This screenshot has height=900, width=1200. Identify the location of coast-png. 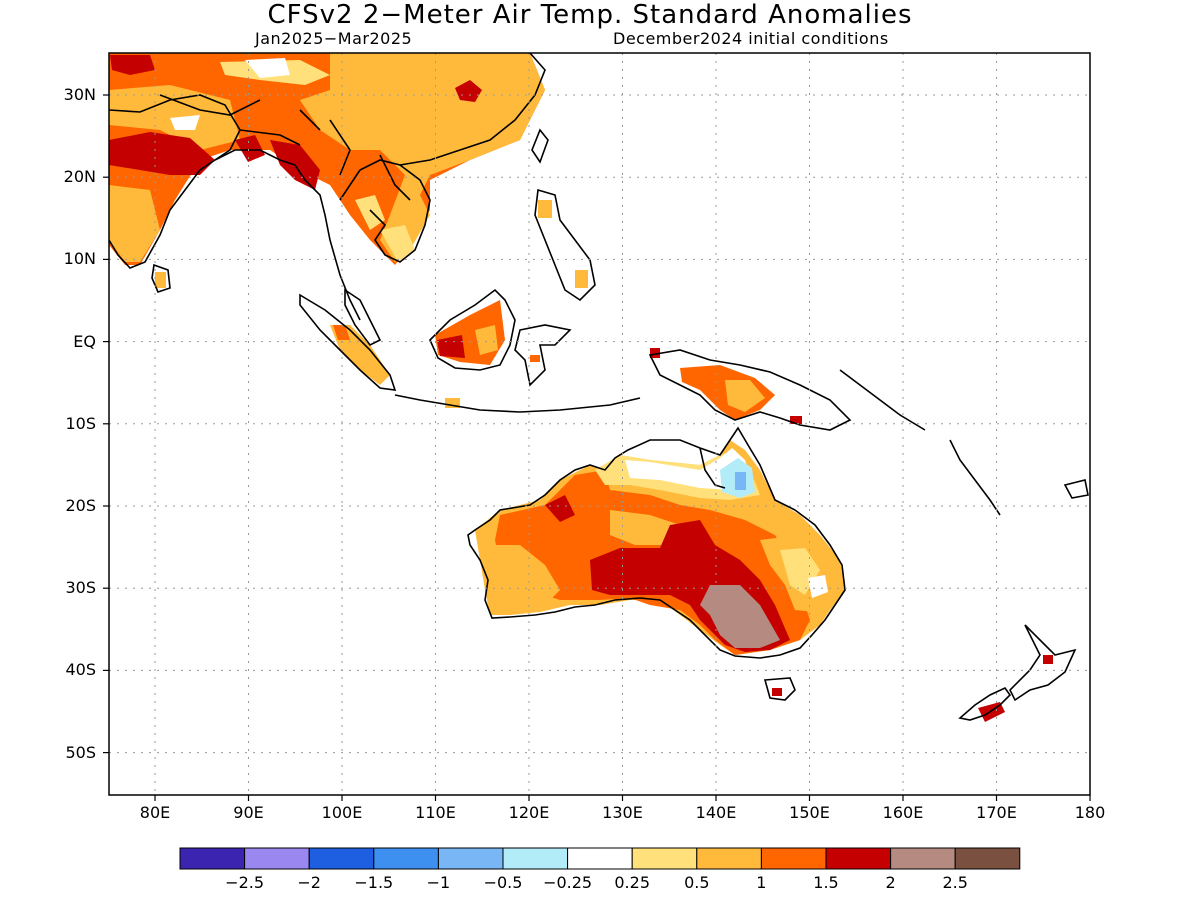
(750, 390).